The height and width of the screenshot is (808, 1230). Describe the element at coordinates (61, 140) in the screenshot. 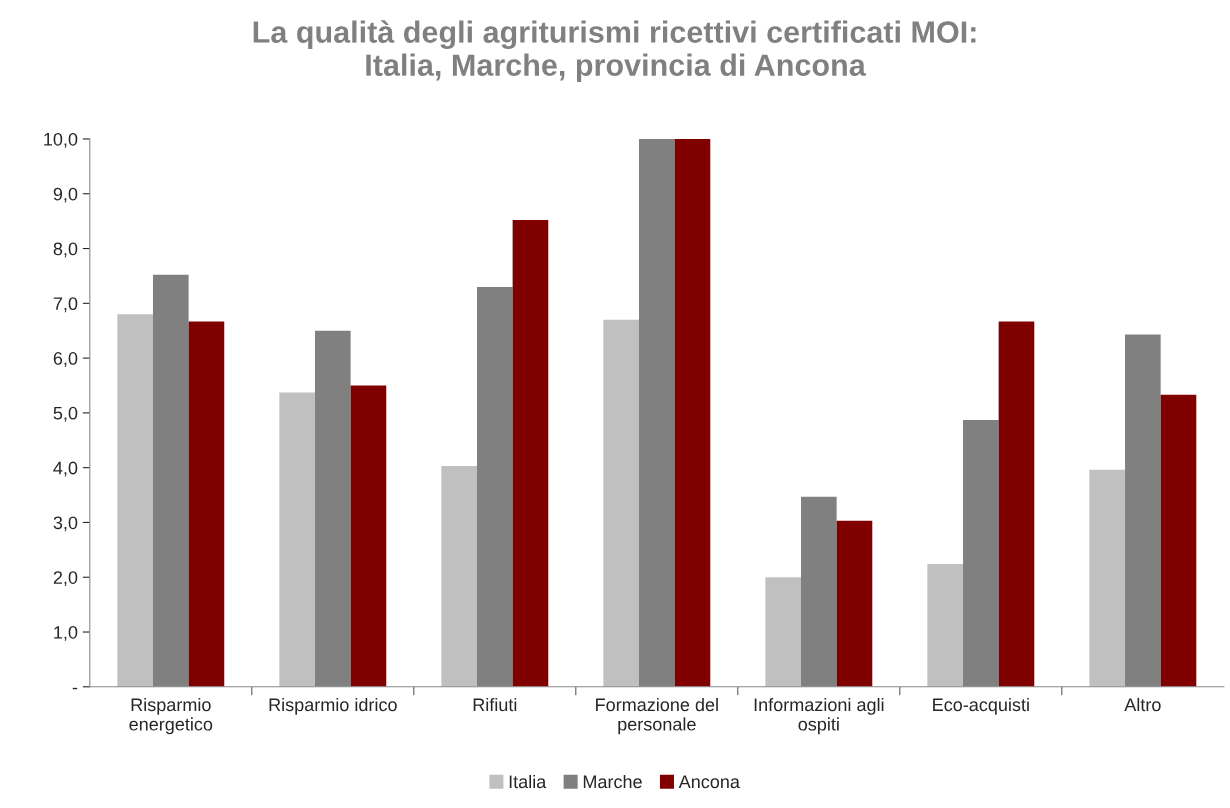

I see `y-tick-label: 10,0` at that location.